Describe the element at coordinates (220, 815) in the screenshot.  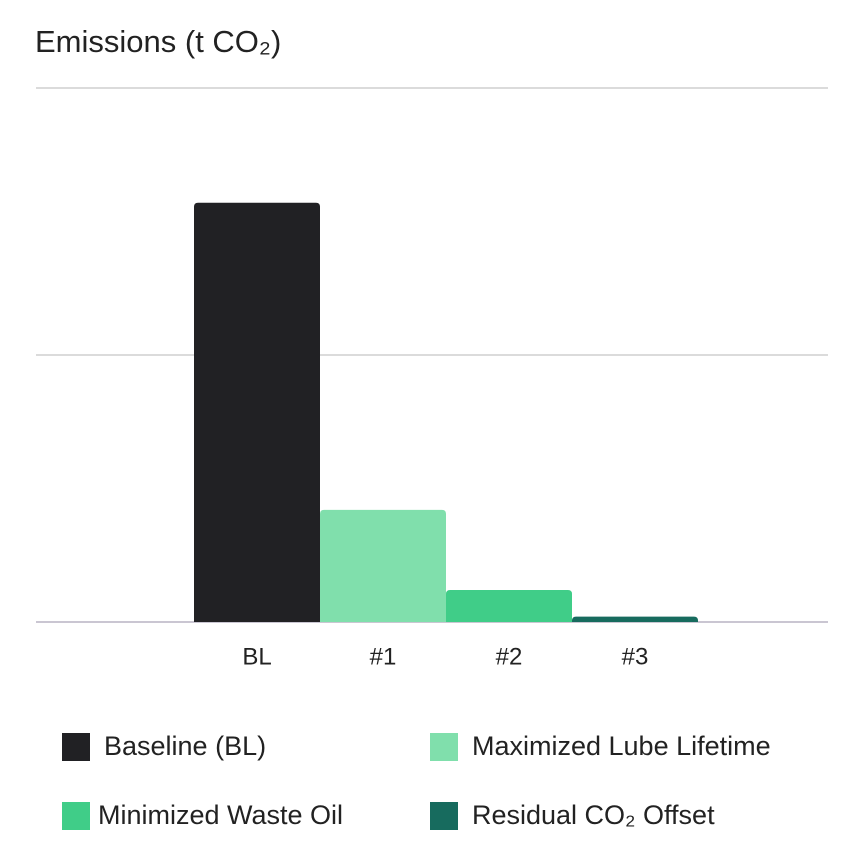
I see `legend-label: Minimized Waste Oil` at that location.